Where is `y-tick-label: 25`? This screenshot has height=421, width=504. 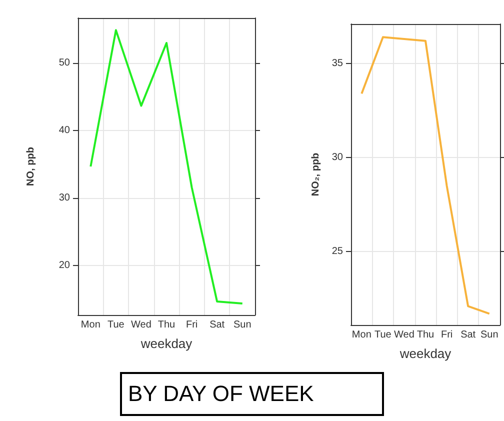 y-tick-label: 25 is located at coordinates (338, 252).